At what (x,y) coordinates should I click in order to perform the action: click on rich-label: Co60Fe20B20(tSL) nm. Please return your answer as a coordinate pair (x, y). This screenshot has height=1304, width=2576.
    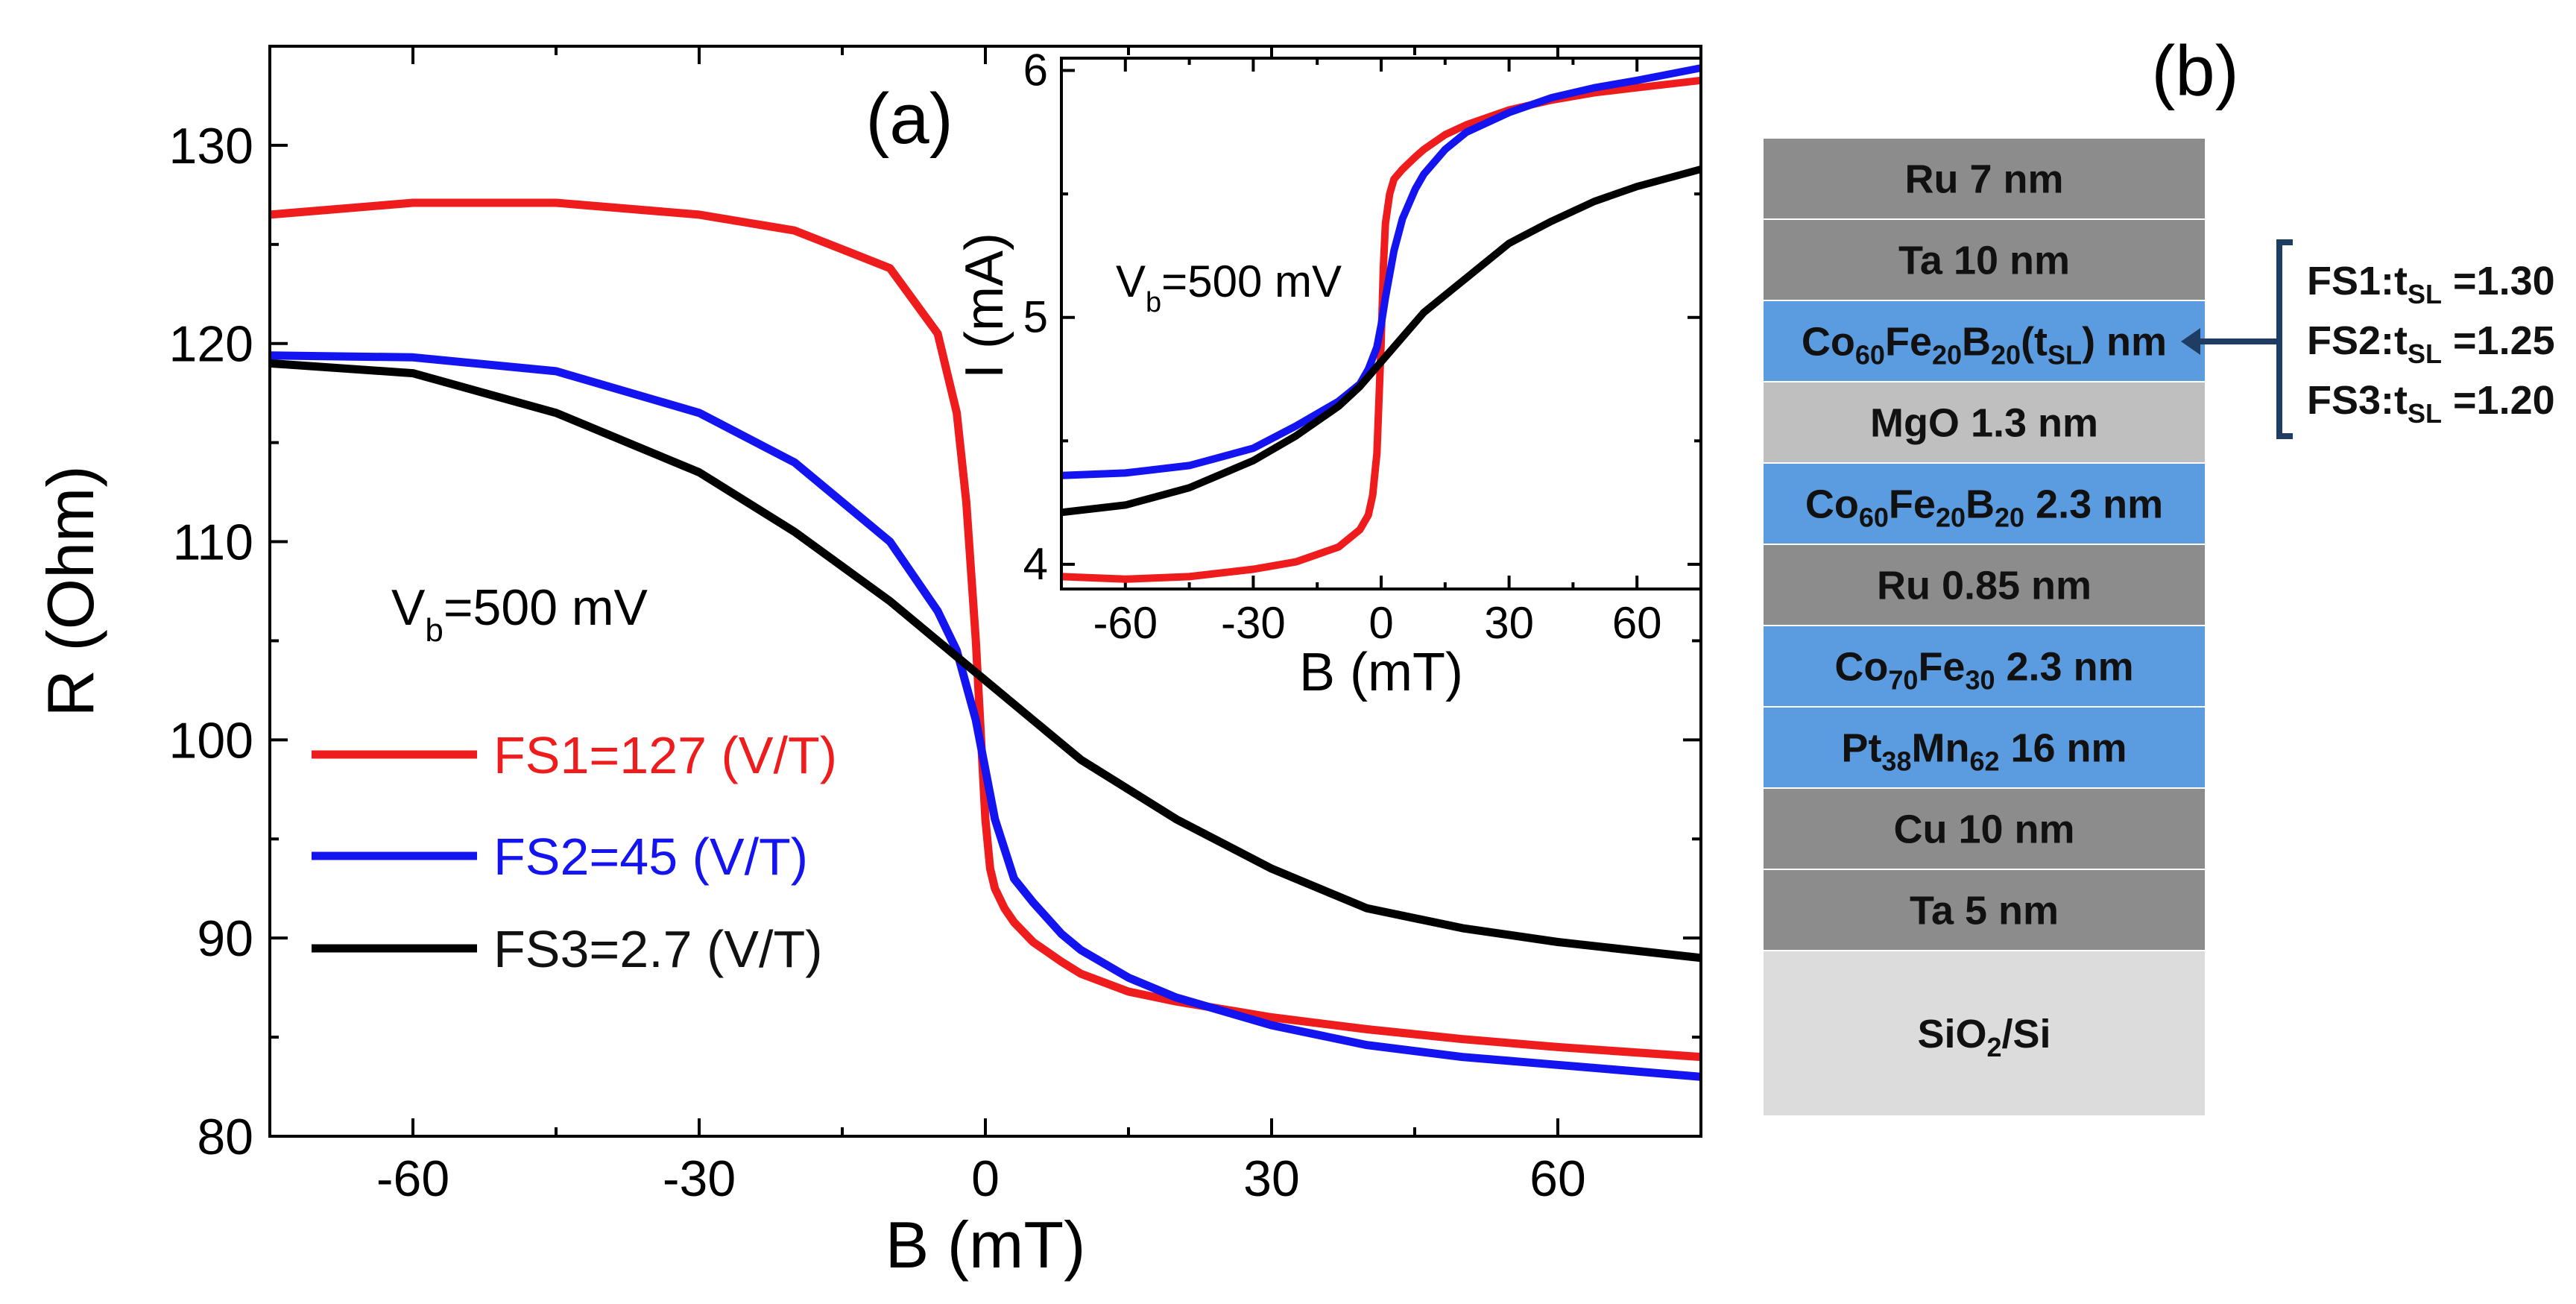
    Looking at the image, I should click on (1985, 345).